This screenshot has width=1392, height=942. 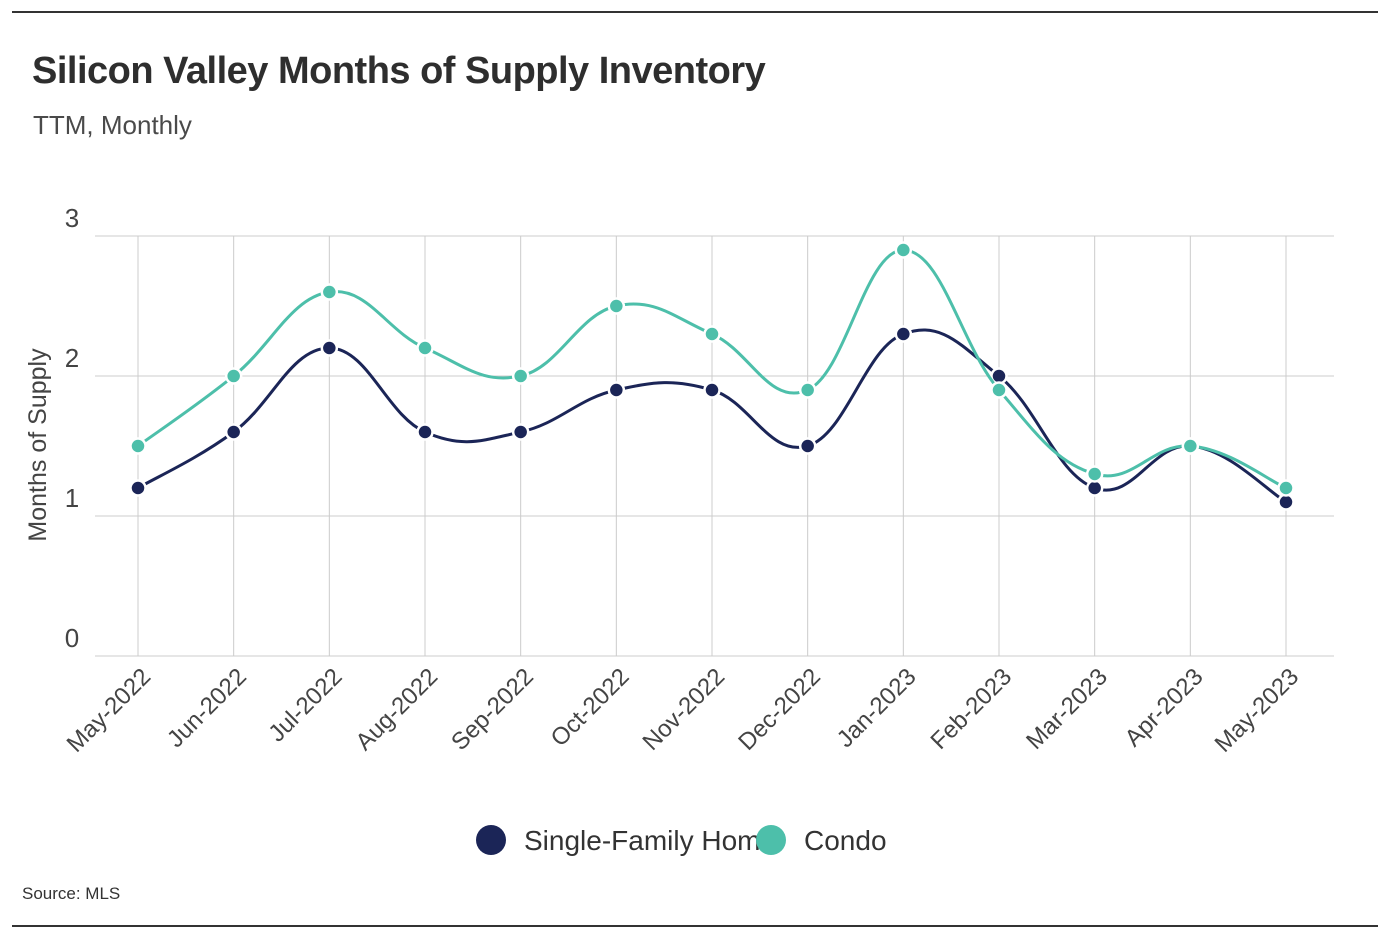 What do you see at coordinates (695, 12) in the screenshot?
I see `top-rule` at bounding box center [695, 12].